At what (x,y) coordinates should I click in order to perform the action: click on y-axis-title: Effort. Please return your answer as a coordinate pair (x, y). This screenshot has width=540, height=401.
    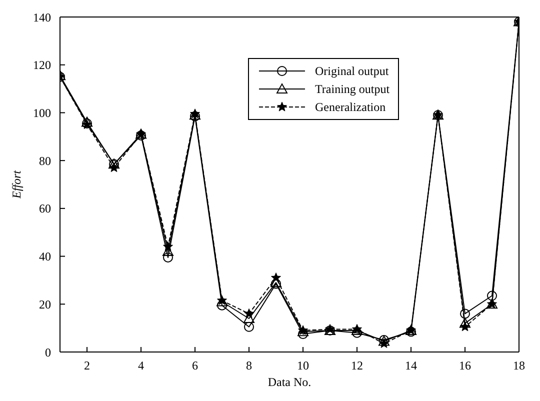
    Looking at the image, I should click on (16, 185).